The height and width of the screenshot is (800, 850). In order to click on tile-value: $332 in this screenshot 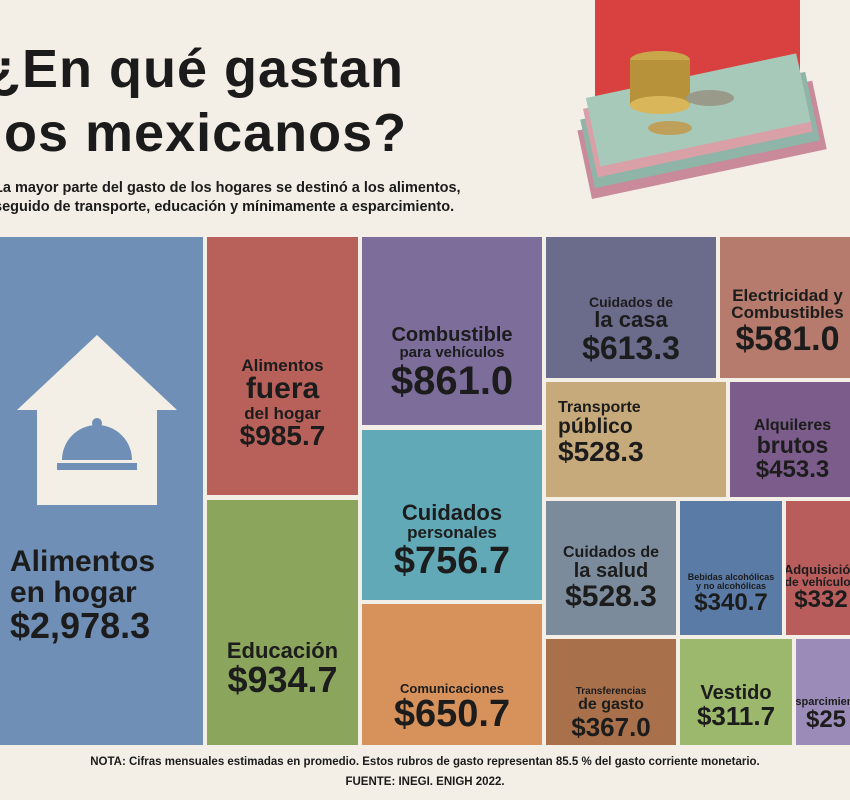, I will do `click(821, 600)`.